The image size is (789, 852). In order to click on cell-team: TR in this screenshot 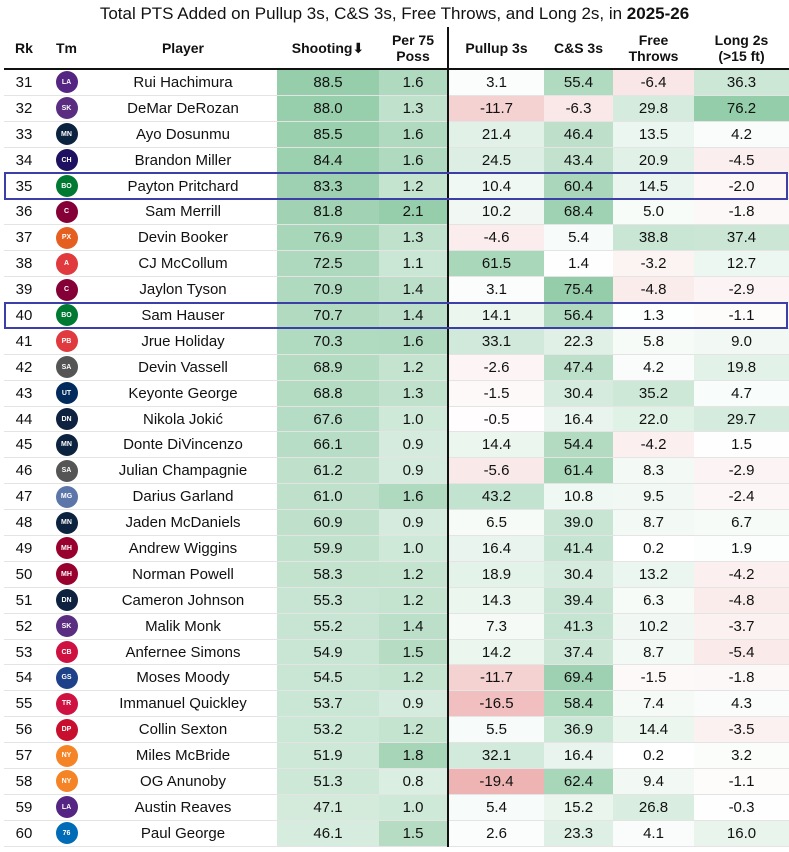, I will do `click(66, 704)`.